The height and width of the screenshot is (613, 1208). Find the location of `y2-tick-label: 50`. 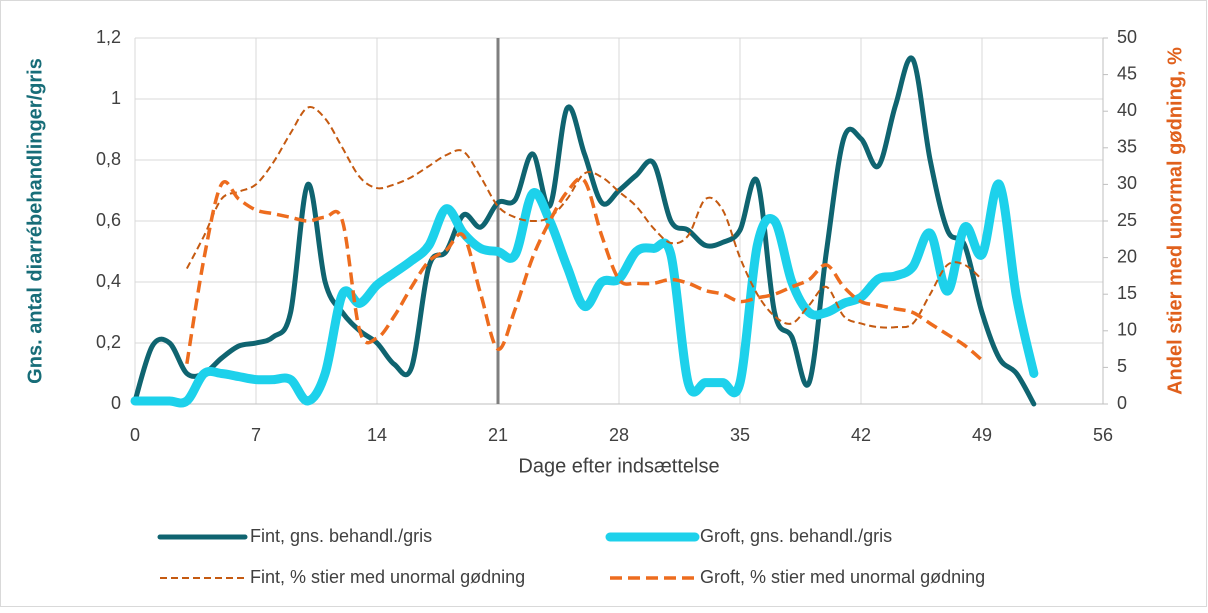

y2-tick-label: 50 is located at coordinates (1127, 37).